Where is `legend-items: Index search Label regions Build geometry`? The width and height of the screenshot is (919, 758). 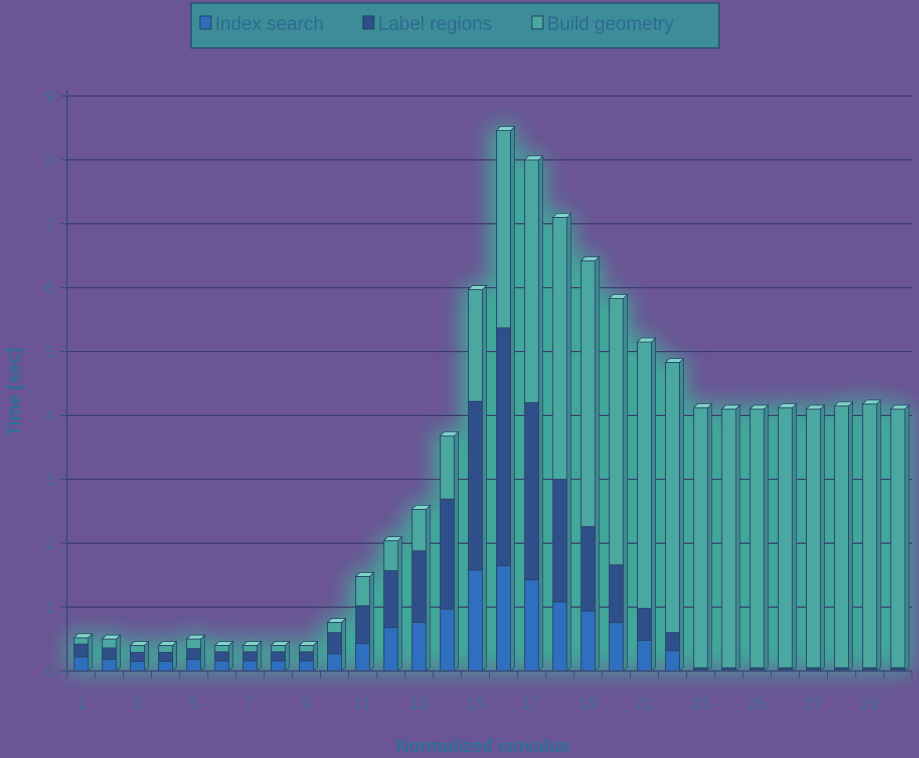 legend-items: Index search Label regions Build geometry is located at coordinates (436, 24).